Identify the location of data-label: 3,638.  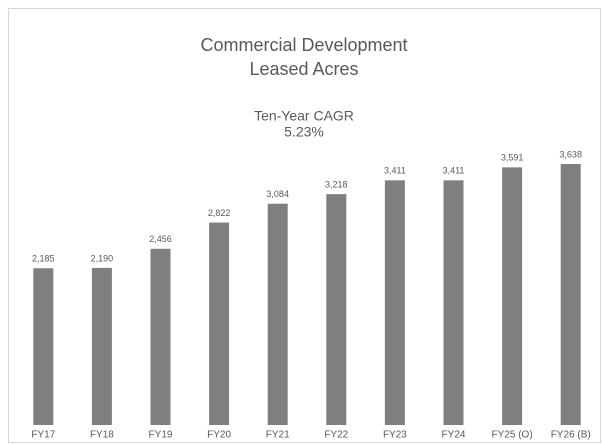
(570, 154).